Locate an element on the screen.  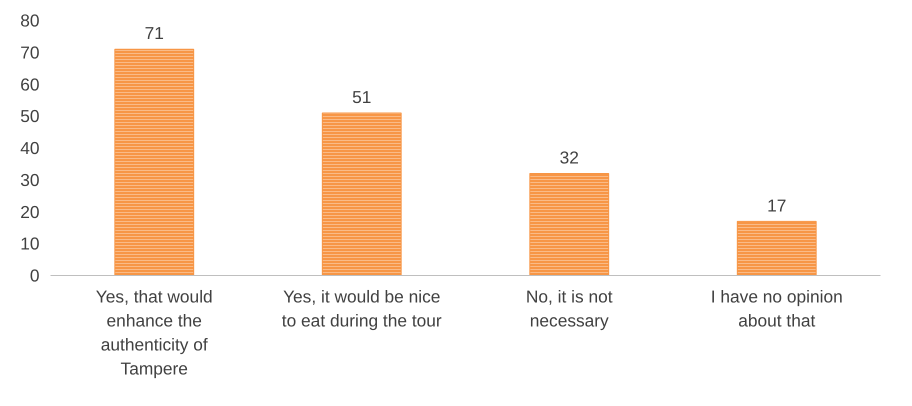
data-label: 17 is located at coordinates (776, 205).